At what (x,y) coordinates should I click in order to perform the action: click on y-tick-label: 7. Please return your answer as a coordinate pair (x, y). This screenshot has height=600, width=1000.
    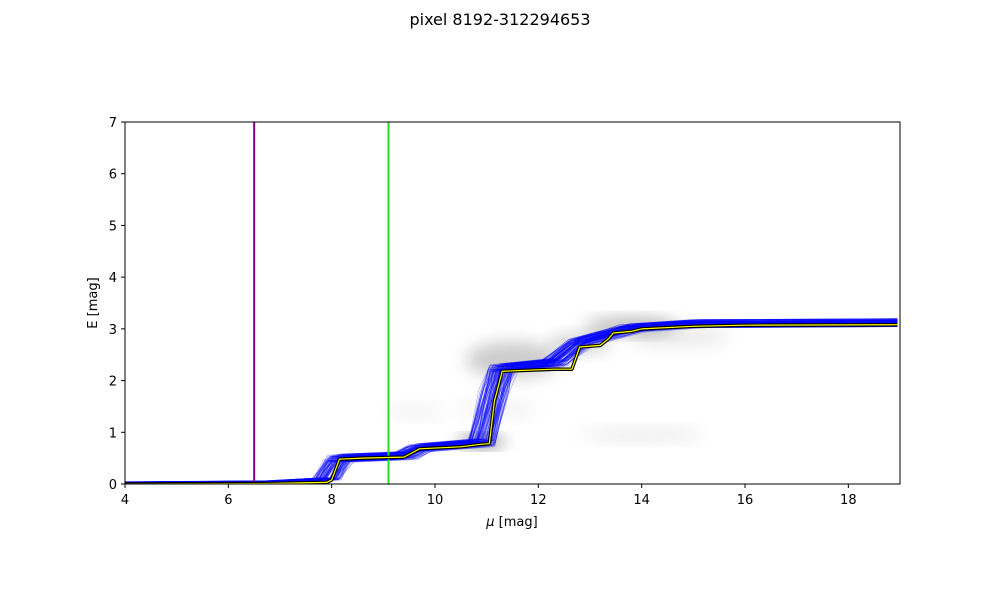
    Looking at the image, I should click on (113, 123).